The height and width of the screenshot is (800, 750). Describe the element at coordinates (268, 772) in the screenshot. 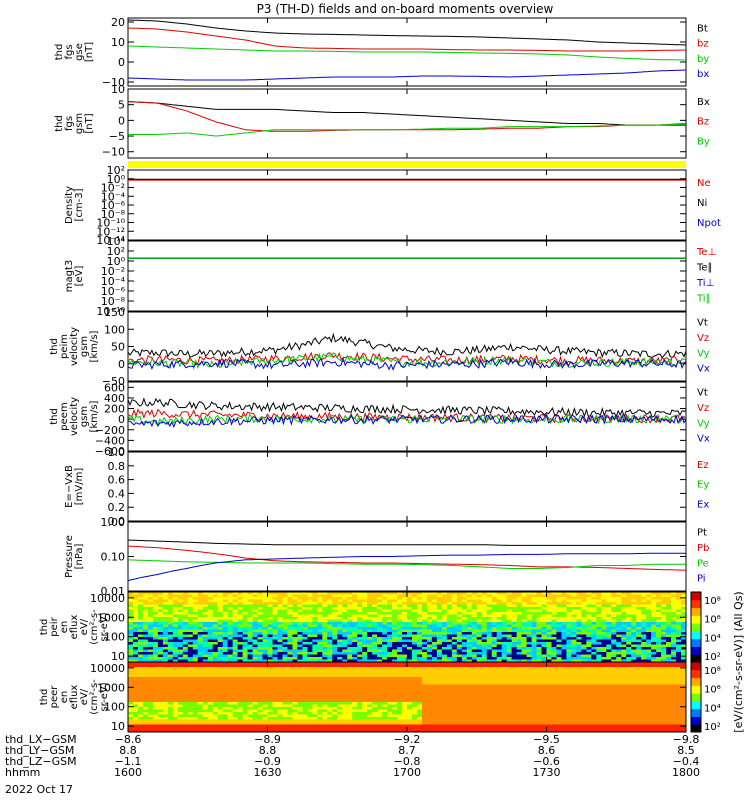

I see `x-axis-value: 1630` at that location.